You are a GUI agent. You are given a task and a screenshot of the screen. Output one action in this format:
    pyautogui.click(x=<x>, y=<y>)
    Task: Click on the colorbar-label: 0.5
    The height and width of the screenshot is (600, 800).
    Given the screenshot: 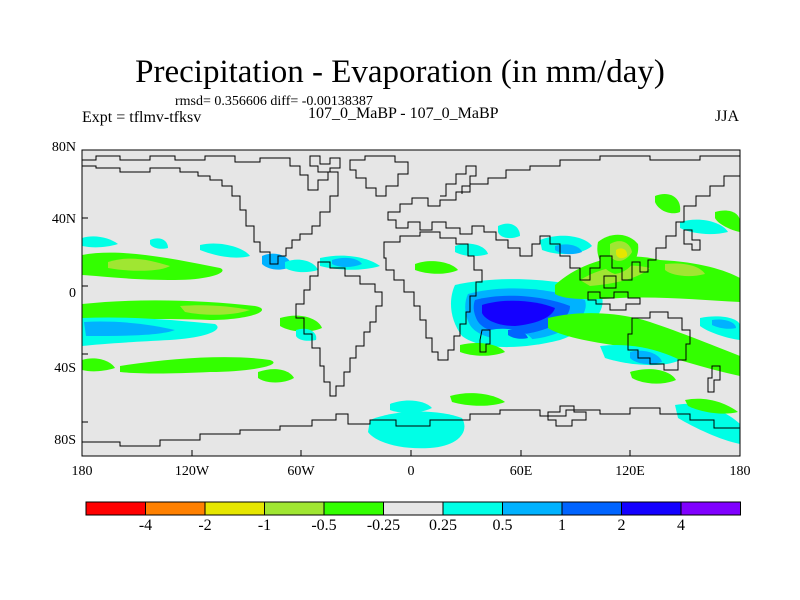 What is the action you would take?
    pyautogui.click(x=502, y=525)
    